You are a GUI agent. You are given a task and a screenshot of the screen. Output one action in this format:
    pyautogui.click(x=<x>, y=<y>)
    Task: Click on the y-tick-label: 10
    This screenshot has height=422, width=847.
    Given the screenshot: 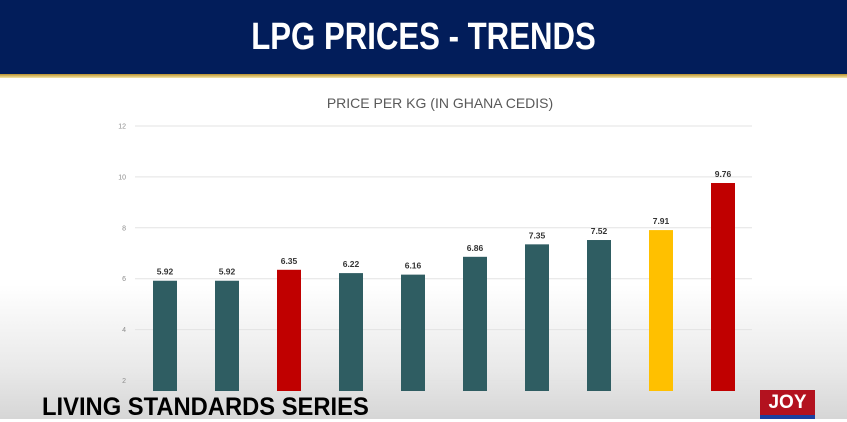 What is the action you would take?
    pyautogui.click(x=122, y=177)
    